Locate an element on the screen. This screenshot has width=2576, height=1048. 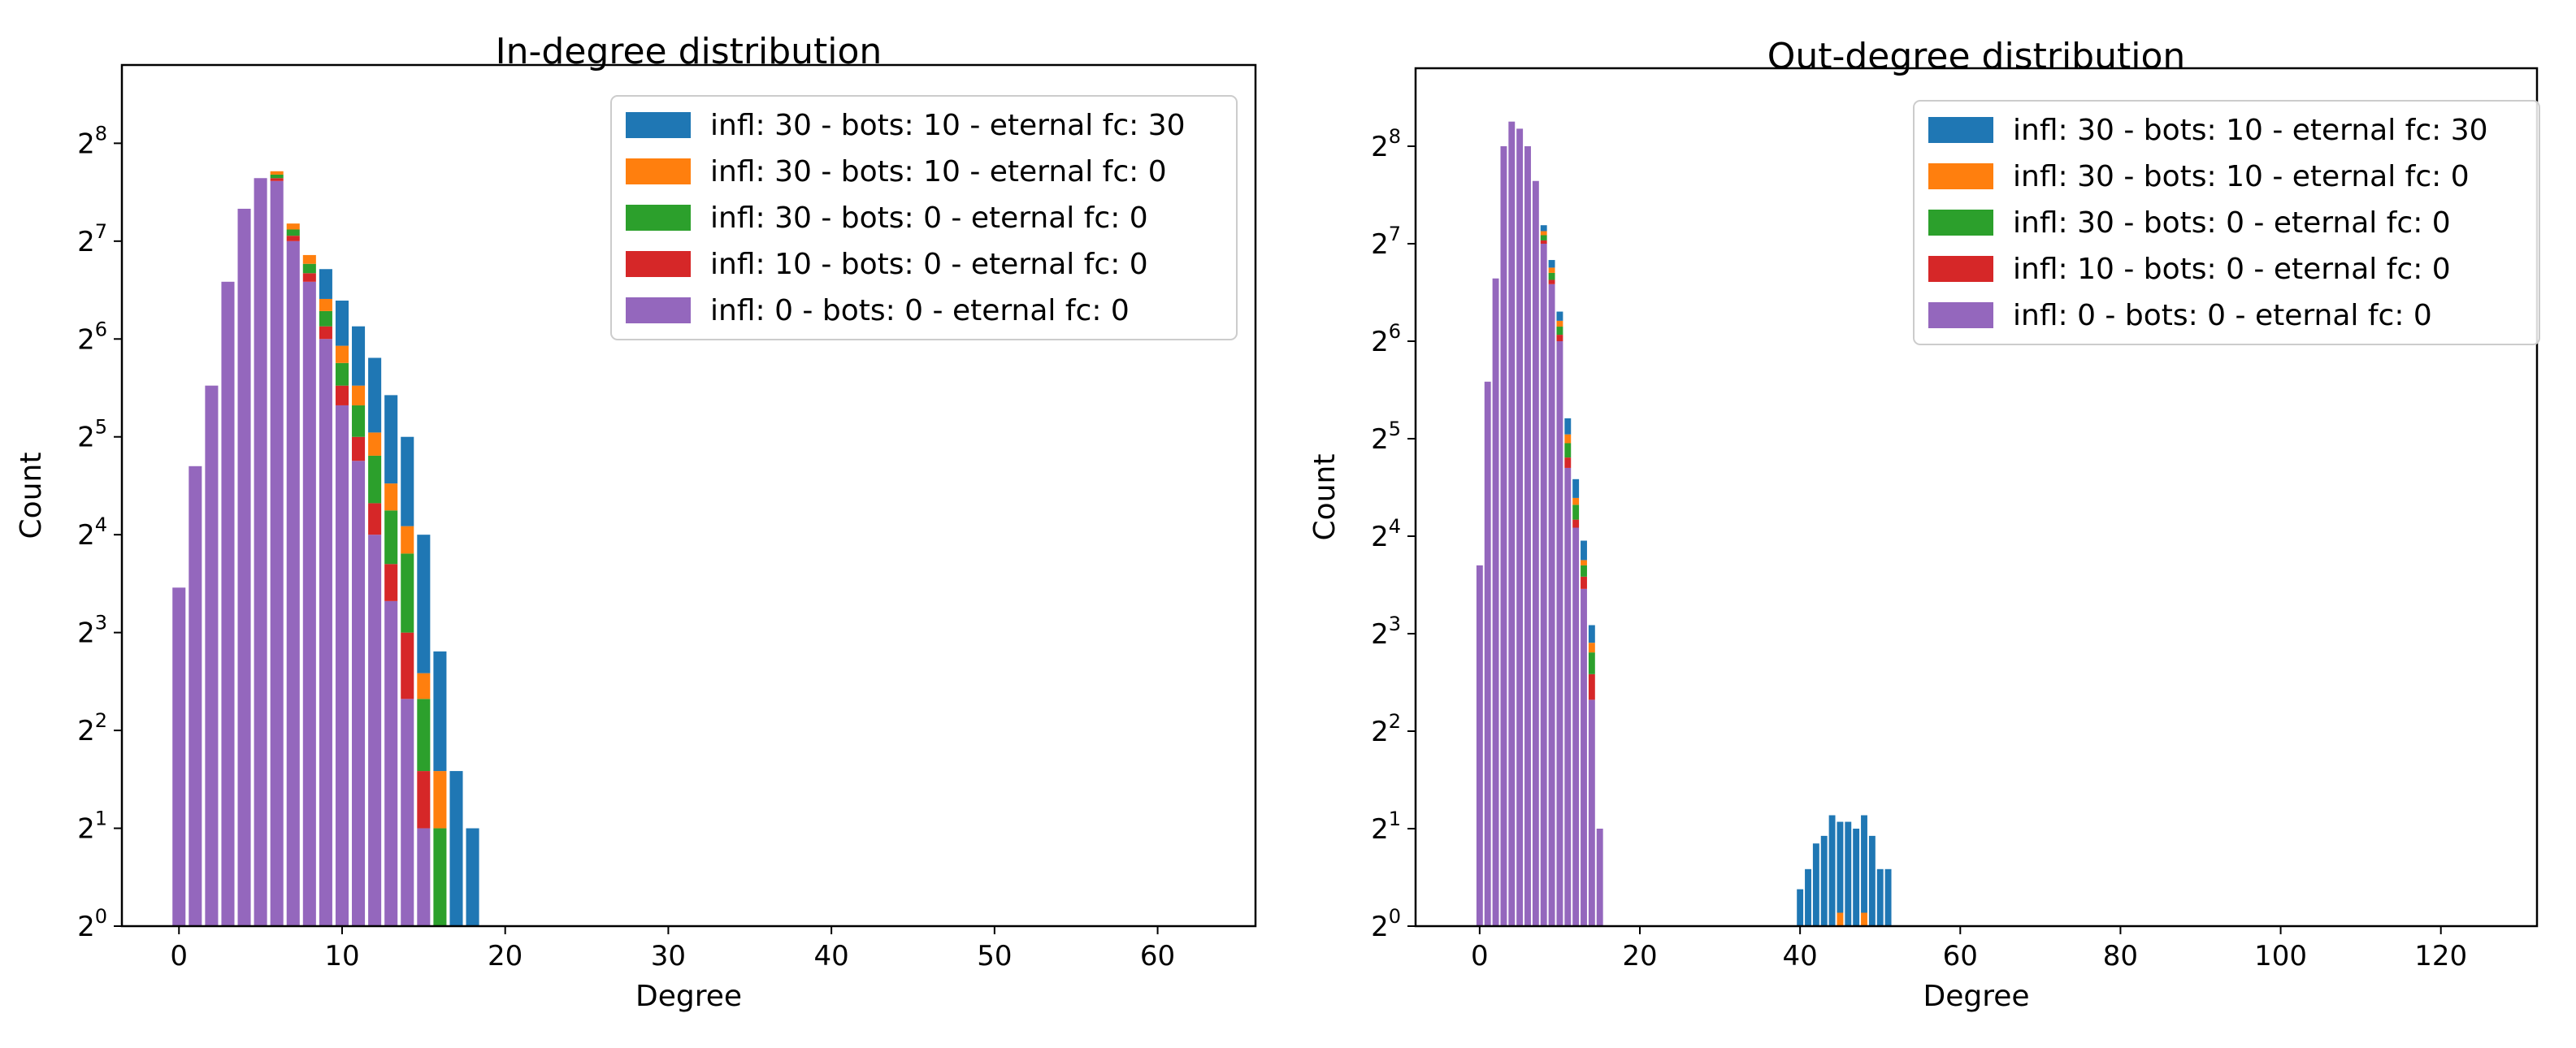
y-tick-label: 22 is located at coordinates (1386, 729).